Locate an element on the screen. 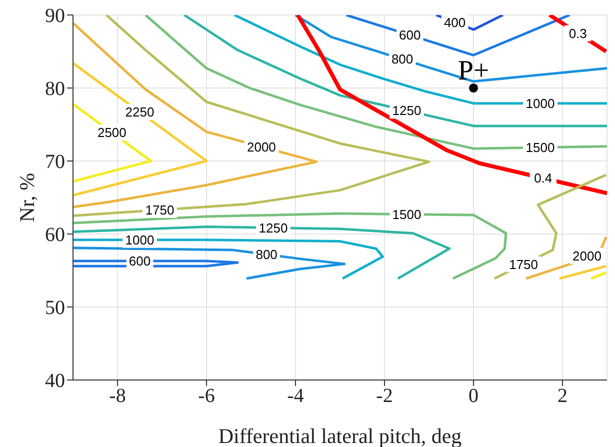 This screenshot has height=447, width=615. y-axis-title: Nr, % is located at coordinates (27, 197).